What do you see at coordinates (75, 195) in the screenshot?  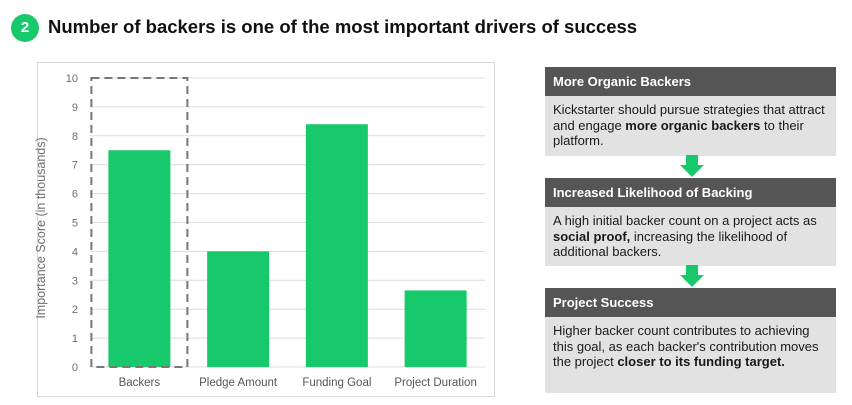 I see `y-tick-label: 6` at bounding box center [75, 195].